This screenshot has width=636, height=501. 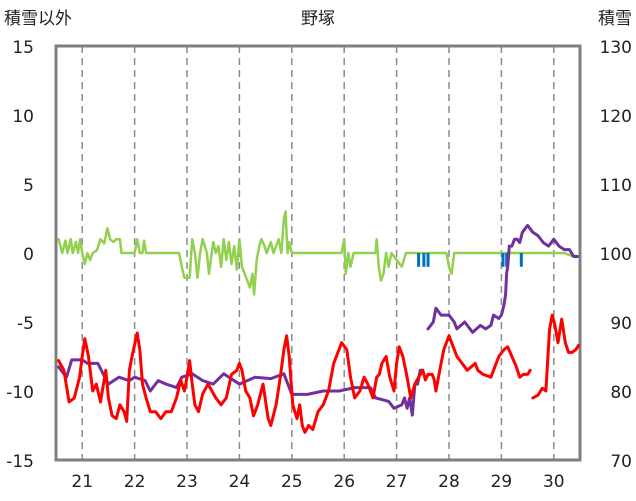 I want to click on x-tick-label: 27, so click(x=397, y=482).